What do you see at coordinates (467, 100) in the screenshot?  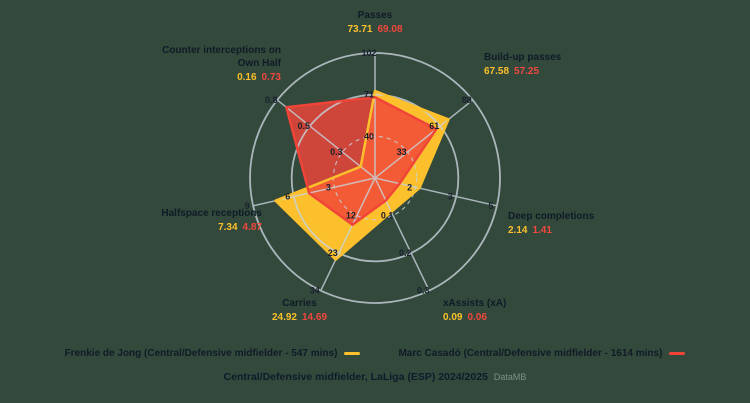 I see `ring-tick-label: 88` at bounding box center [467, 100].